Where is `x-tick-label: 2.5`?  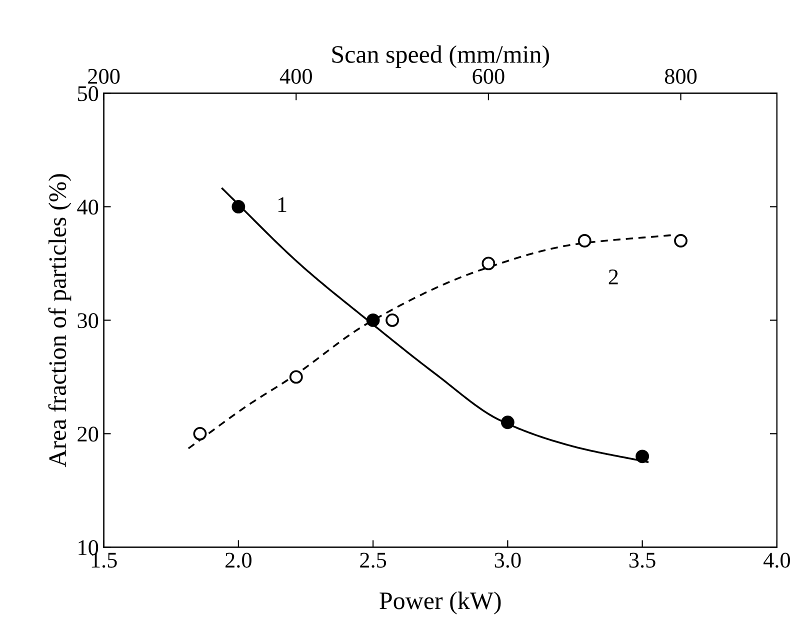
x-tick-label: 2.5 is located at coordinates (373, 560).